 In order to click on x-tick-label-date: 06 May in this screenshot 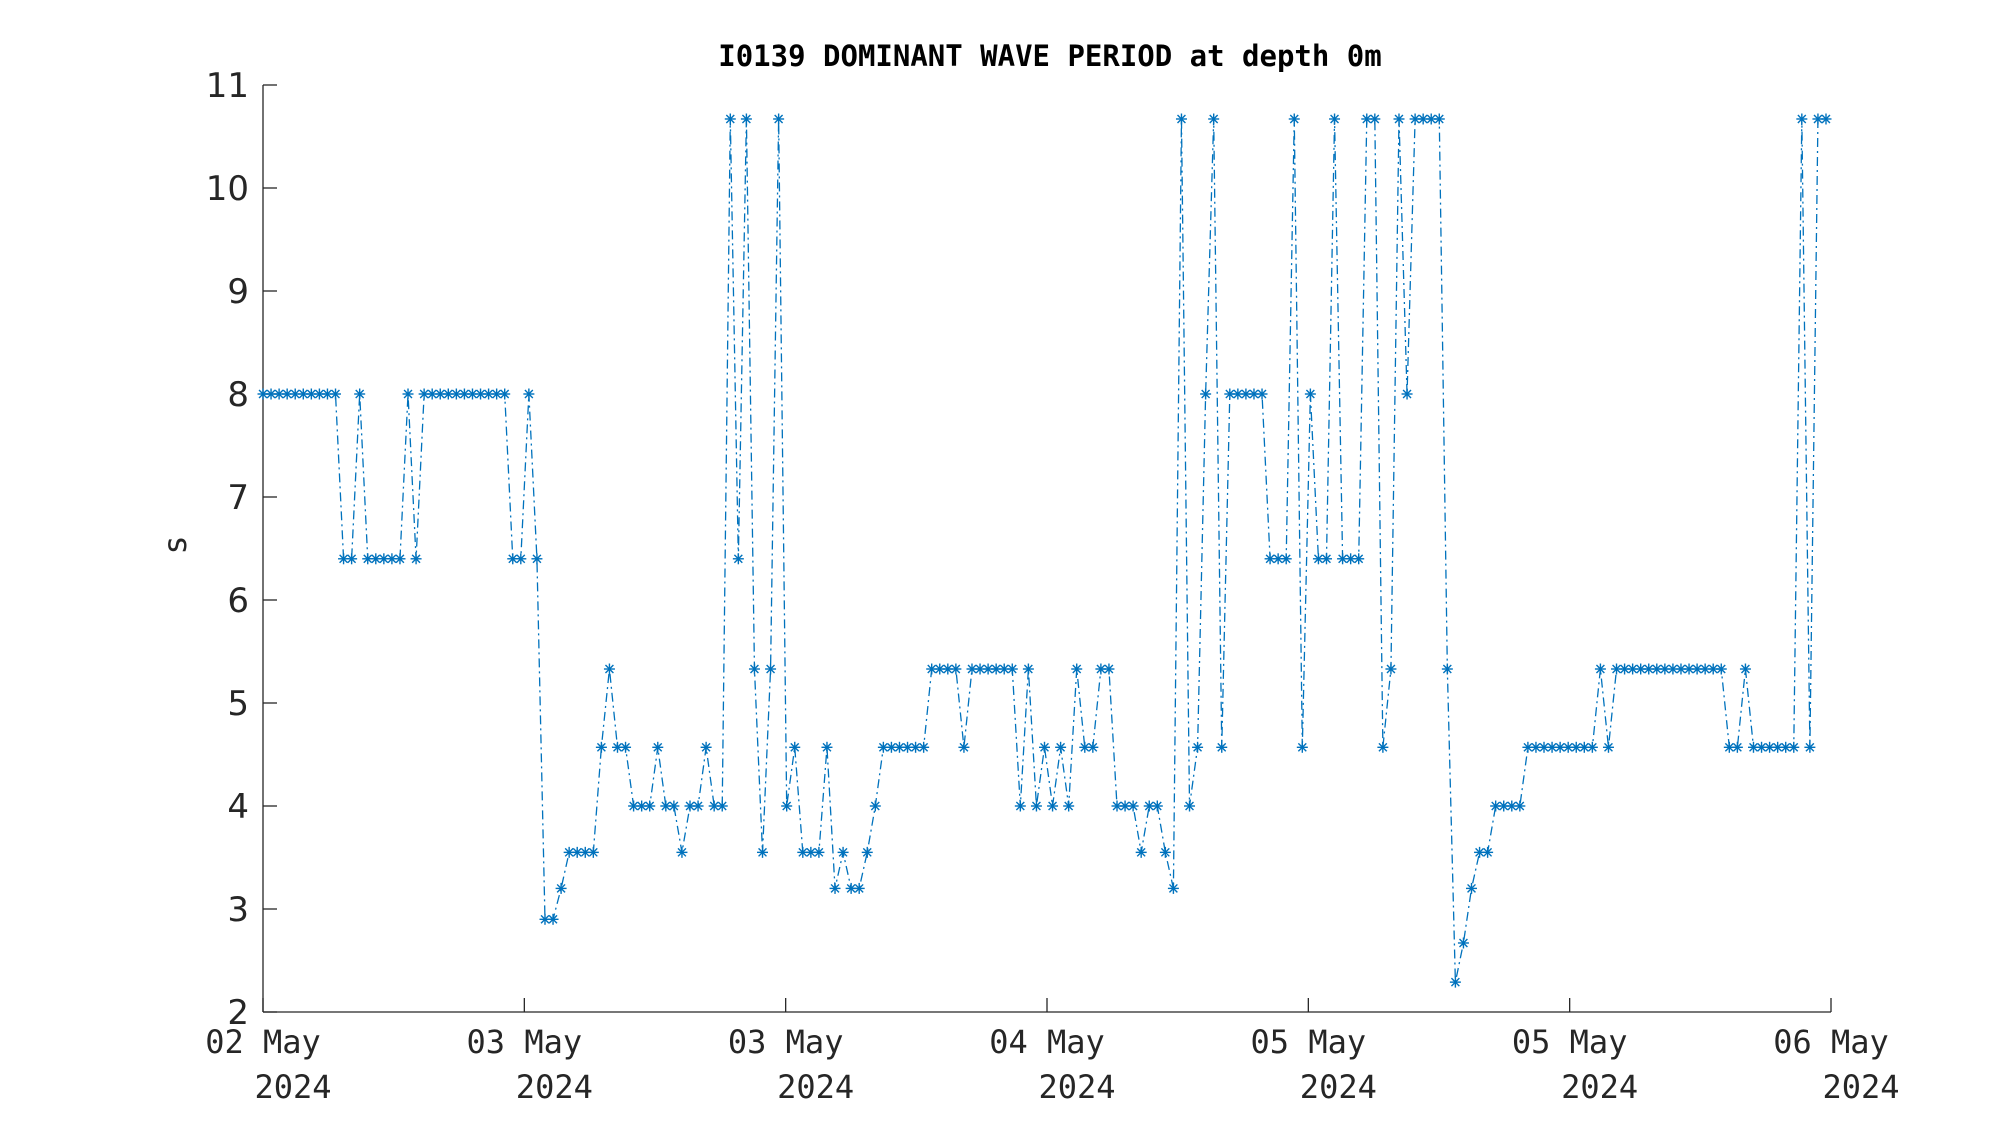, I will do `click(1831, 1042)`.